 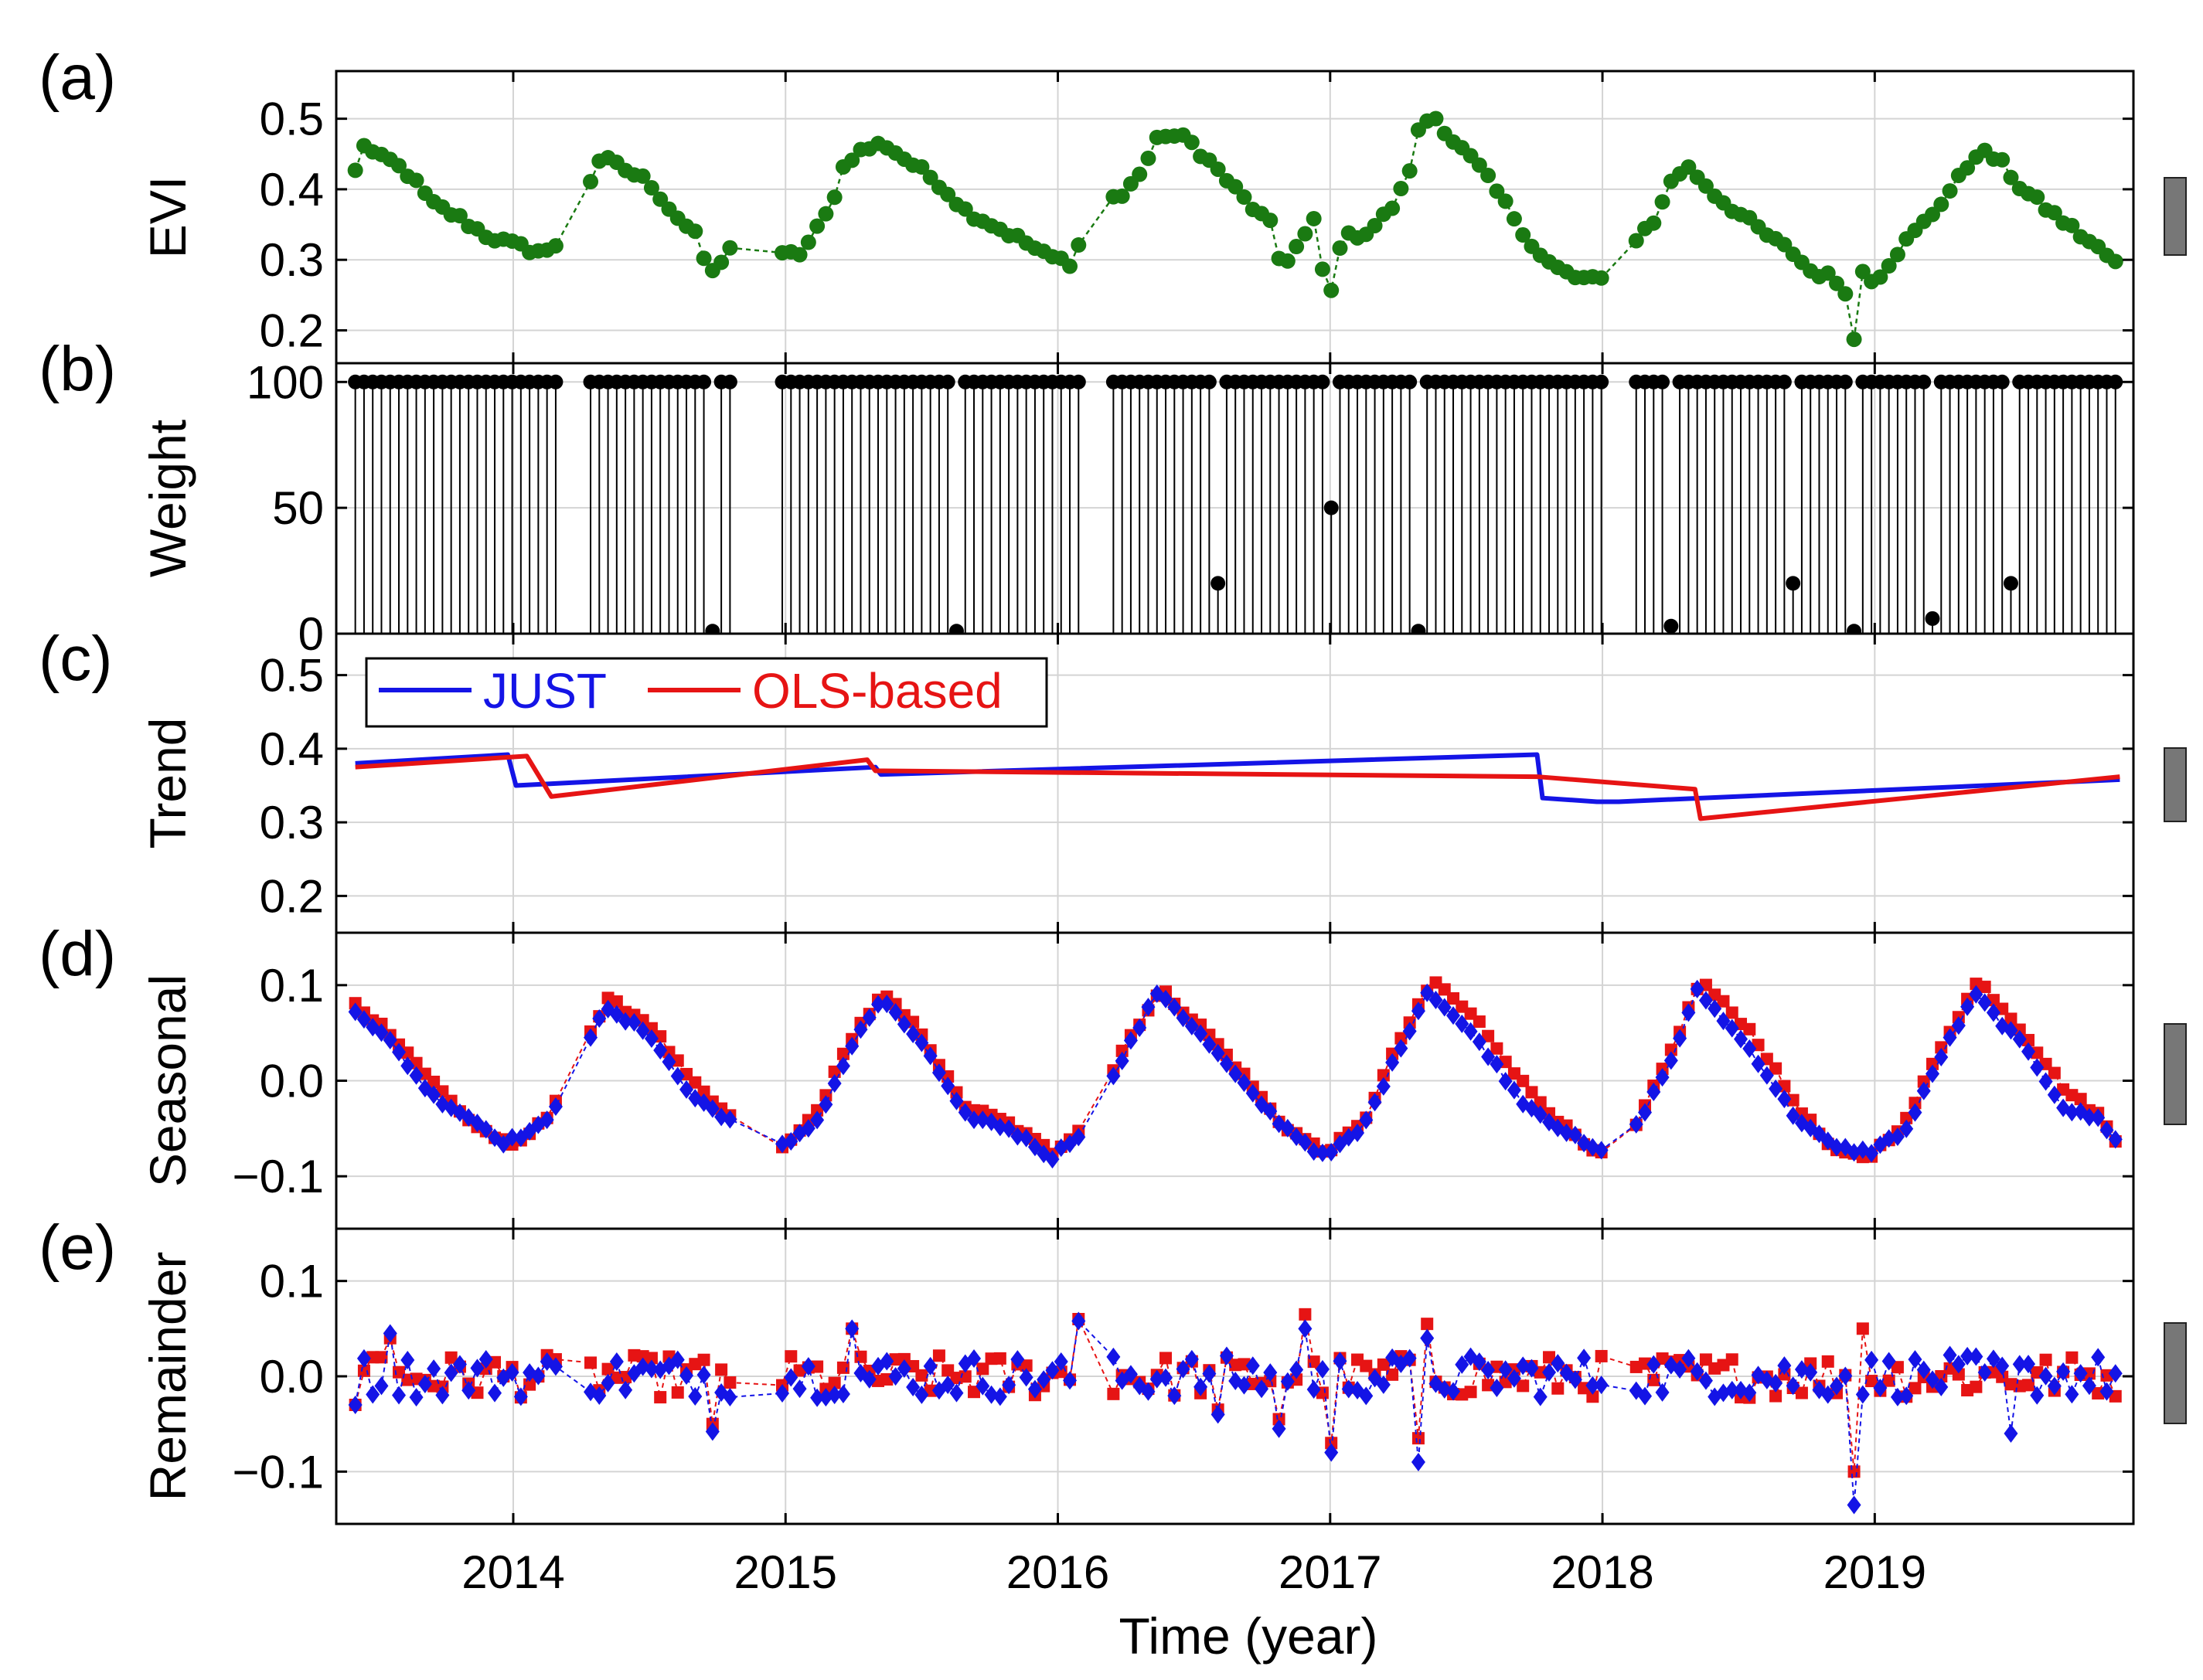 What do you see at coordinates (77, 1247) in the screenshot?
I see `panel-letter-e: (e)` at bounding box center [77, 1247].